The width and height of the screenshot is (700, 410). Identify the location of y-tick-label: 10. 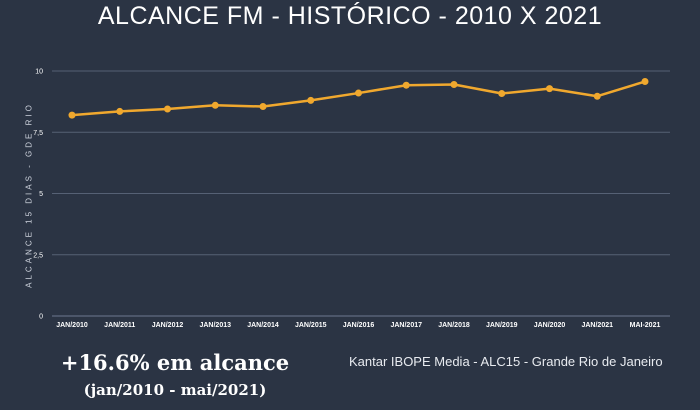
(39, 72).